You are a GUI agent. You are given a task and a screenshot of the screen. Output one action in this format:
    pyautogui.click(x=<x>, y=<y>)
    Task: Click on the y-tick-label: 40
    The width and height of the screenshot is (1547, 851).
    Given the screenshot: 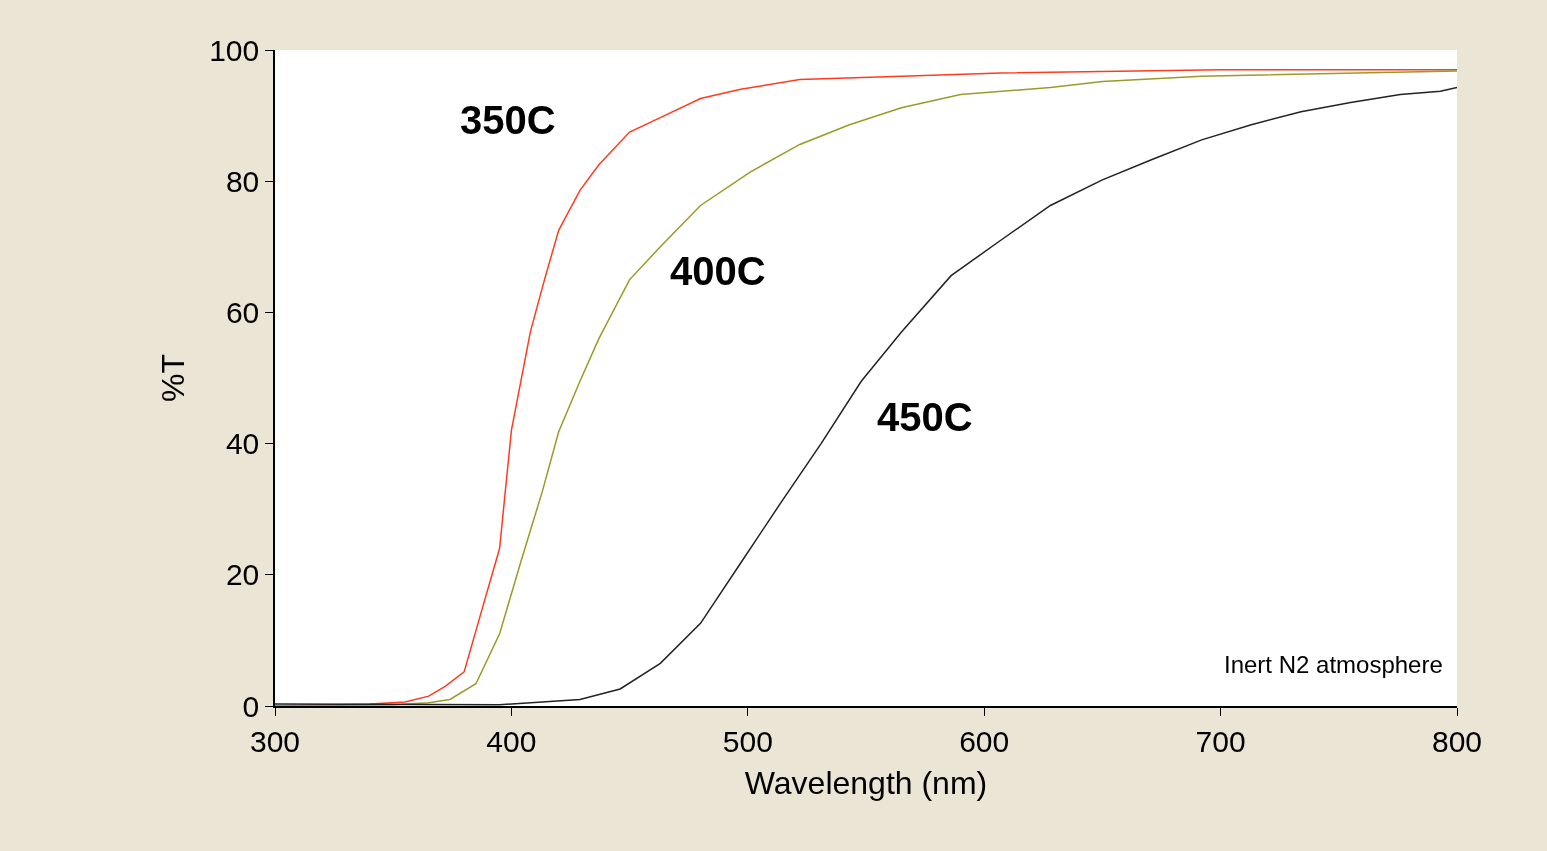 What is the action you would take?
    pyautogui.click(x=242, y=444)
    